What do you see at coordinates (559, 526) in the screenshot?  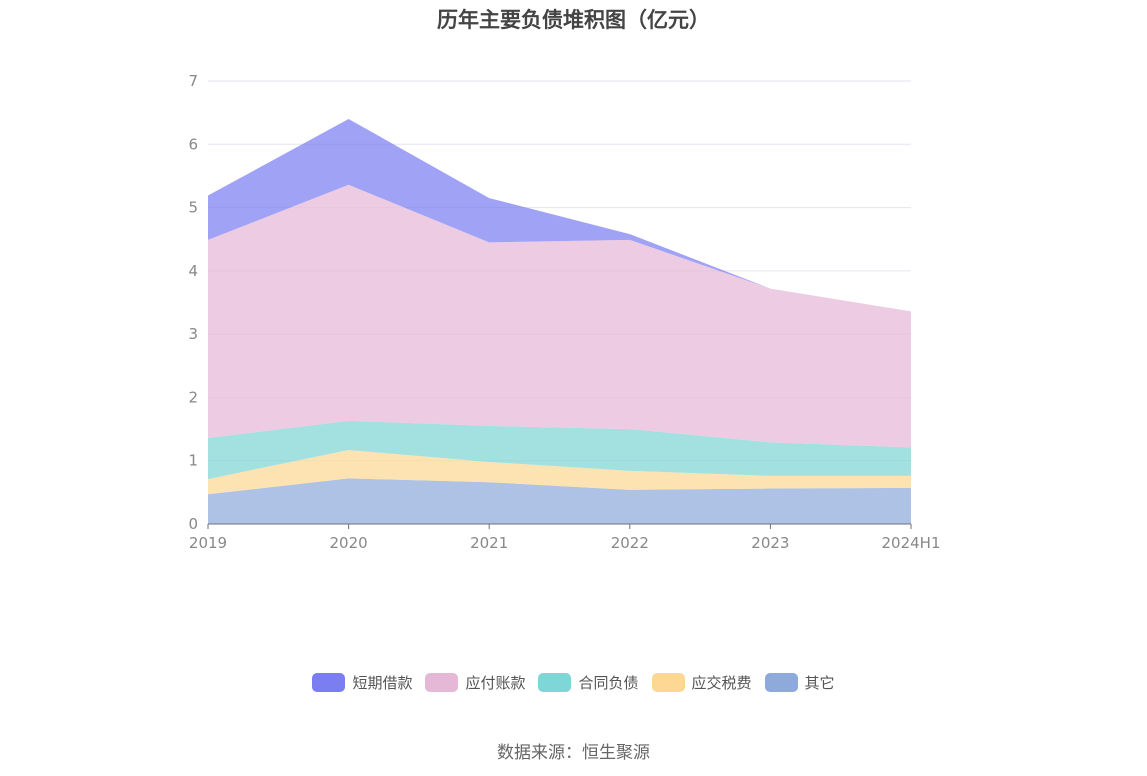 I see `axes` at bounding box center [559, 526].